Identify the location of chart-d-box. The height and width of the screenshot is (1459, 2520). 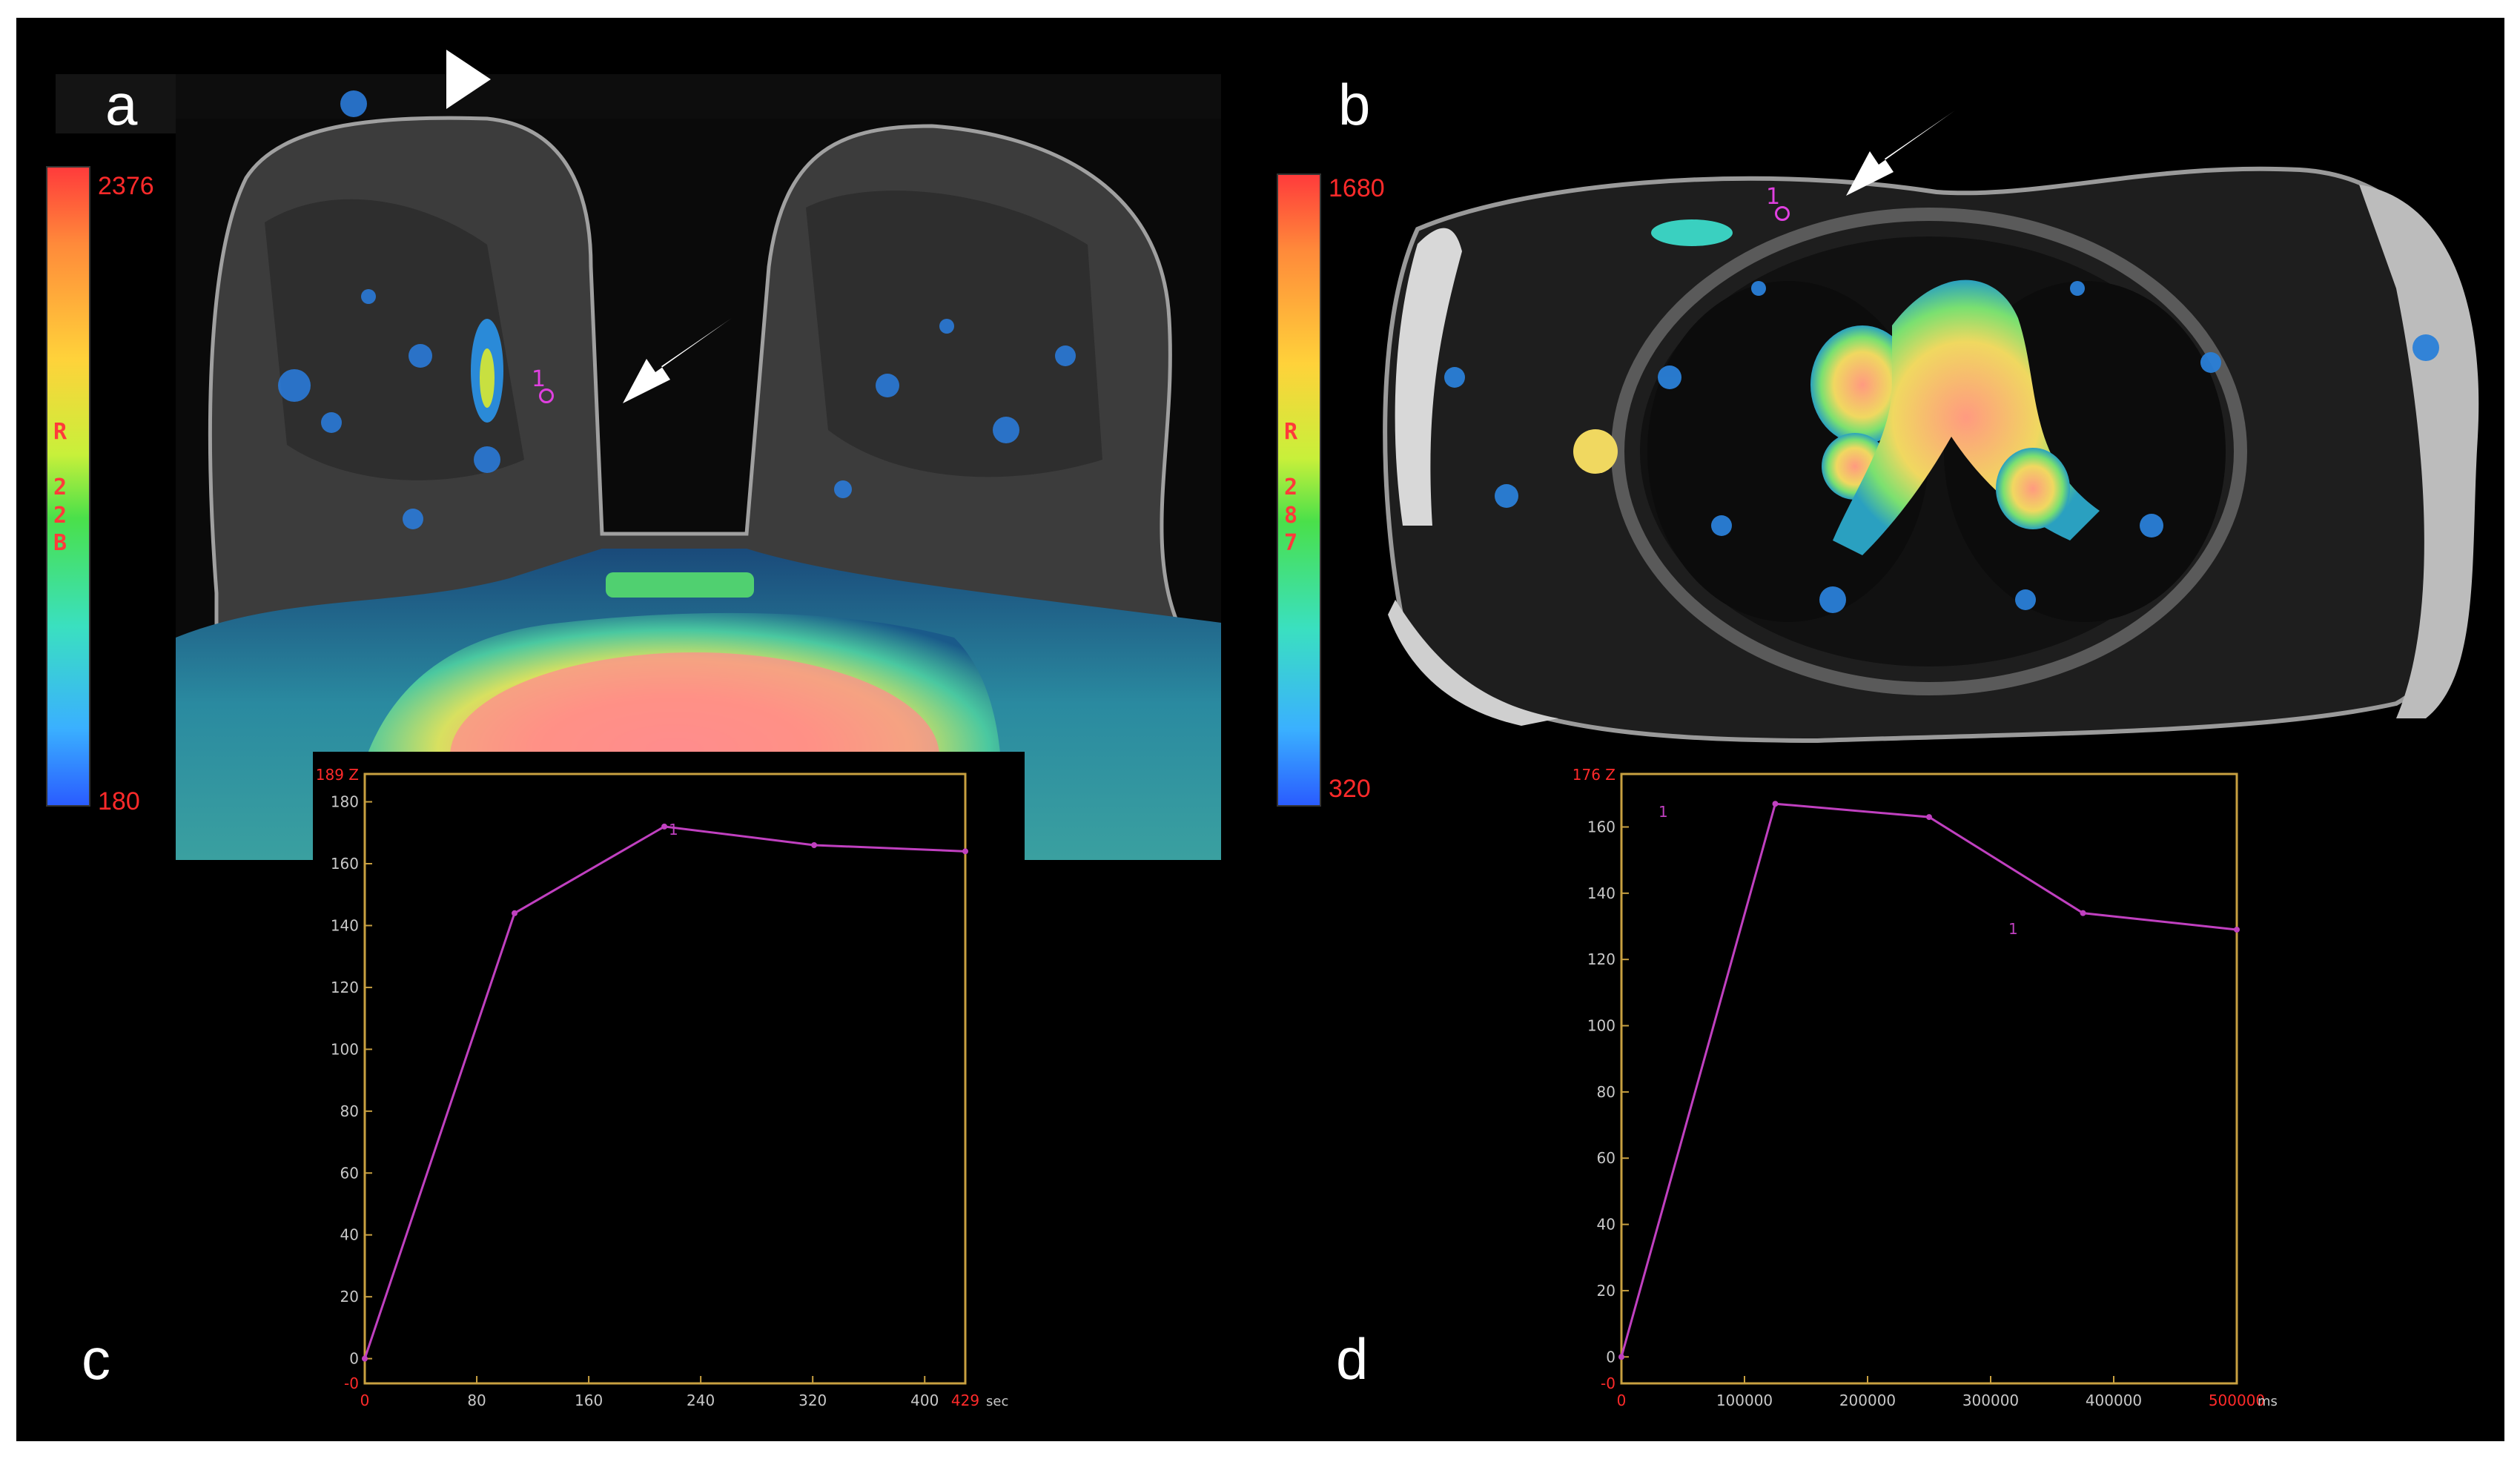
(1937, 1085).